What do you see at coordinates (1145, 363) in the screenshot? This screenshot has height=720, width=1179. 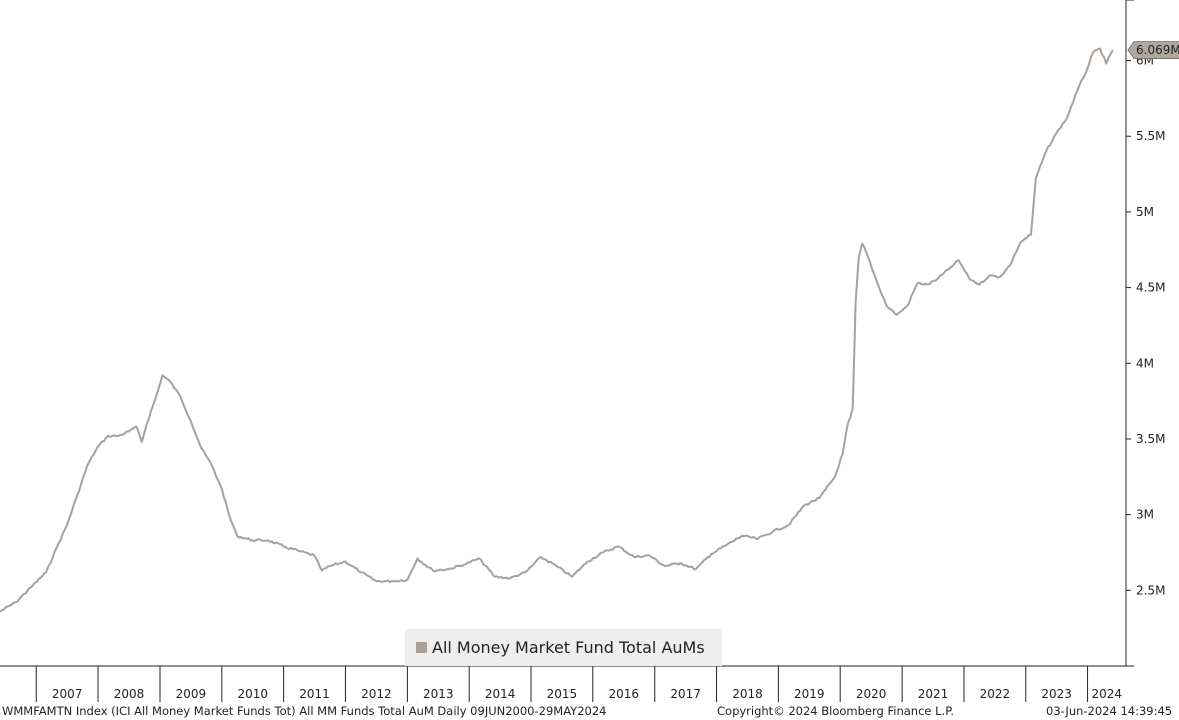 I see `y-tick-label: 4M` at bounding box center [1145, 363].